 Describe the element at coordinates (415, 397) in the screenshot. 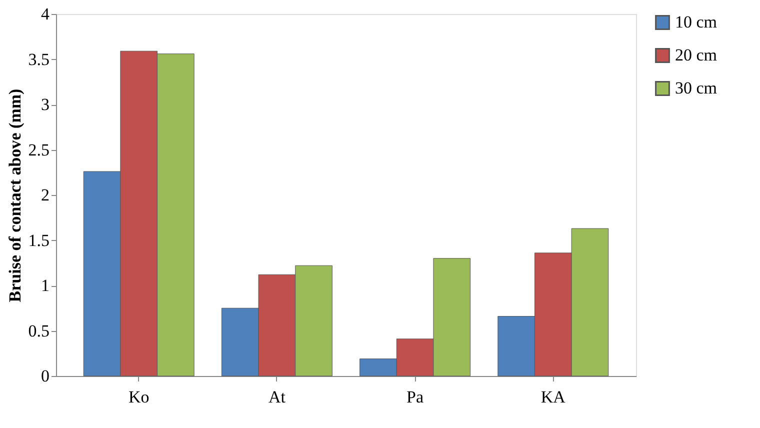

I see `x-tick-label: Pa` at that location.